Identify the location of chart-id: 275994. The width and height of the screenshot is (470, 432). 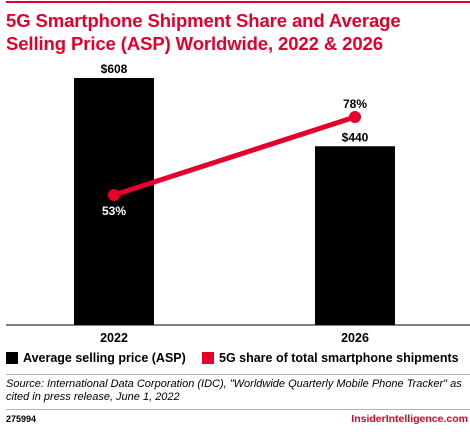
(21, 419).